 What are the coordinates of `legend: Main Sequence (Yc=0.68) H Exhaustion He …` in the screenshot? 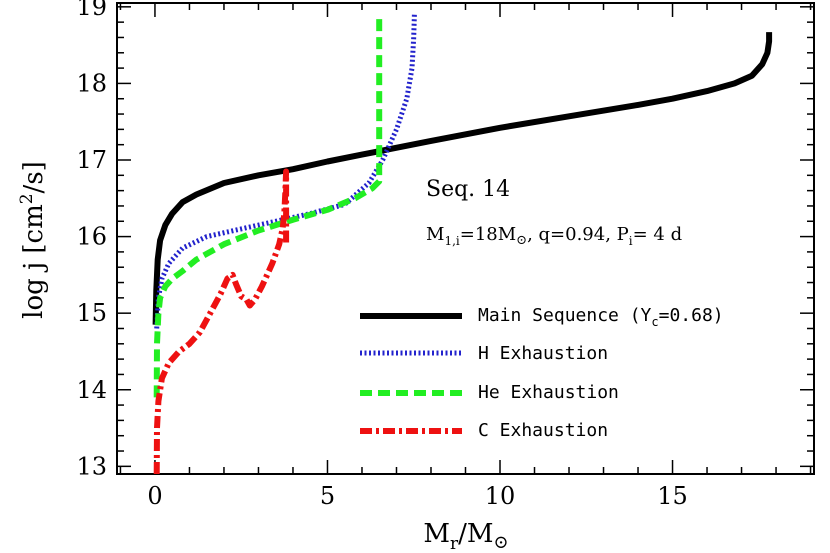 It's located at (542, 373).